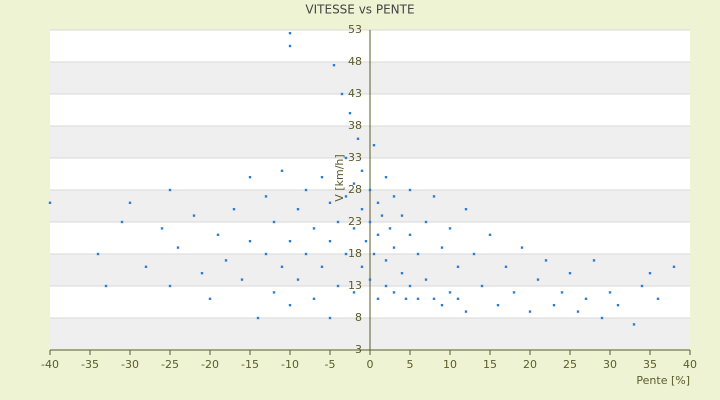  I want to click on y-axis-label: V [km/h], so click(339, 177).